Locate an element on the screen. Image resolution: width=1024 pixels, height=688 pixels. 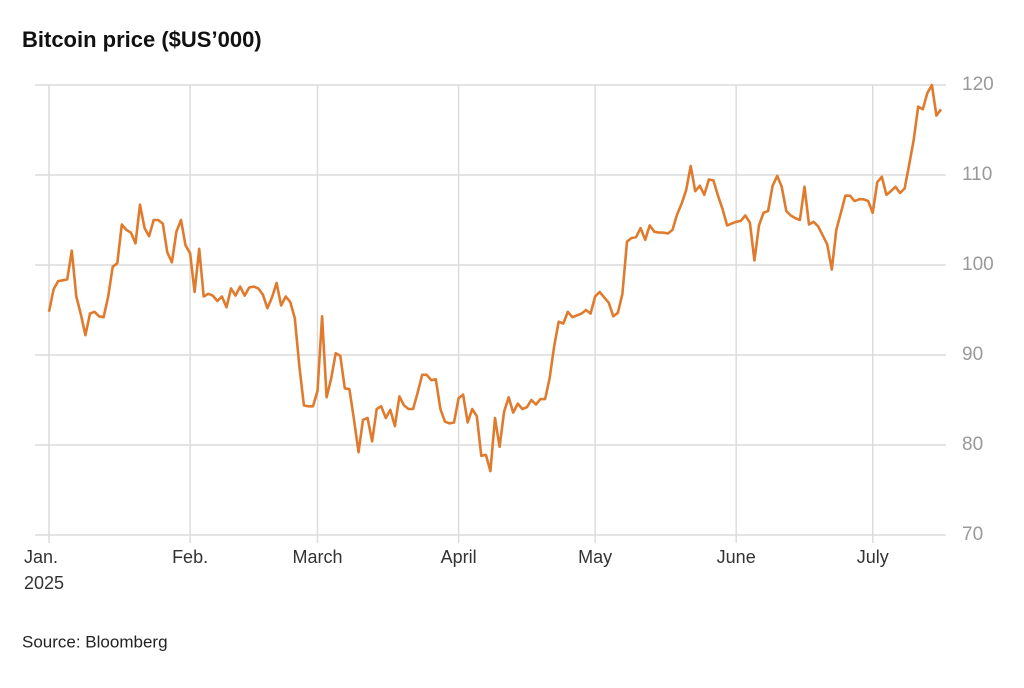
y-tick-label: 120 is located at coordinates (978, 84).